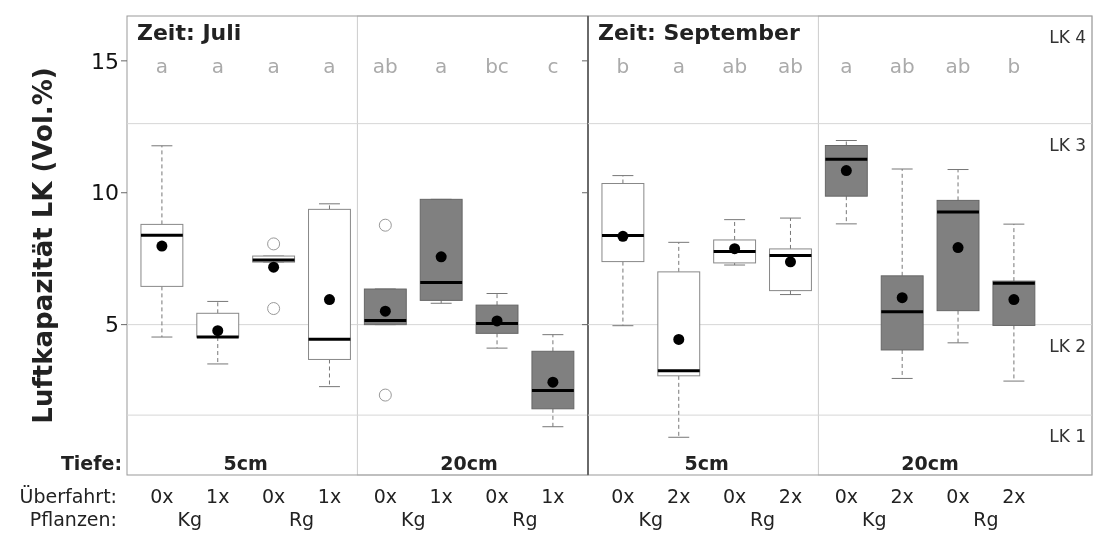 This screenshot has height=534, width=1095. What do you see at coordinates (1067, 36) in the screenshot?
I see `annotation: LK 4` at bounding box center [1067, 36].